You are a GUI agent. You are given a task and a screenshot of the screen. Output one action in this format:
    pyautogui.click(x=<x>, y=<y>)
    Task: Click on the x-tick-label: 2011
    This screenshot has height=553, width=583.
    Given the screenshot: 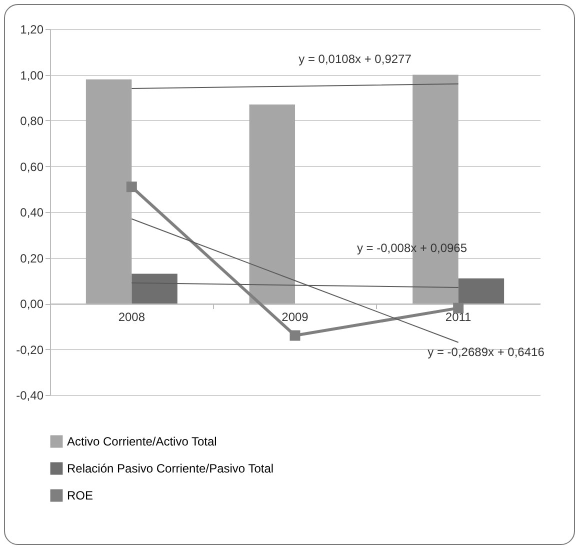 What is the action you would take?
    pyautogui.click(x=458, y=317)
    